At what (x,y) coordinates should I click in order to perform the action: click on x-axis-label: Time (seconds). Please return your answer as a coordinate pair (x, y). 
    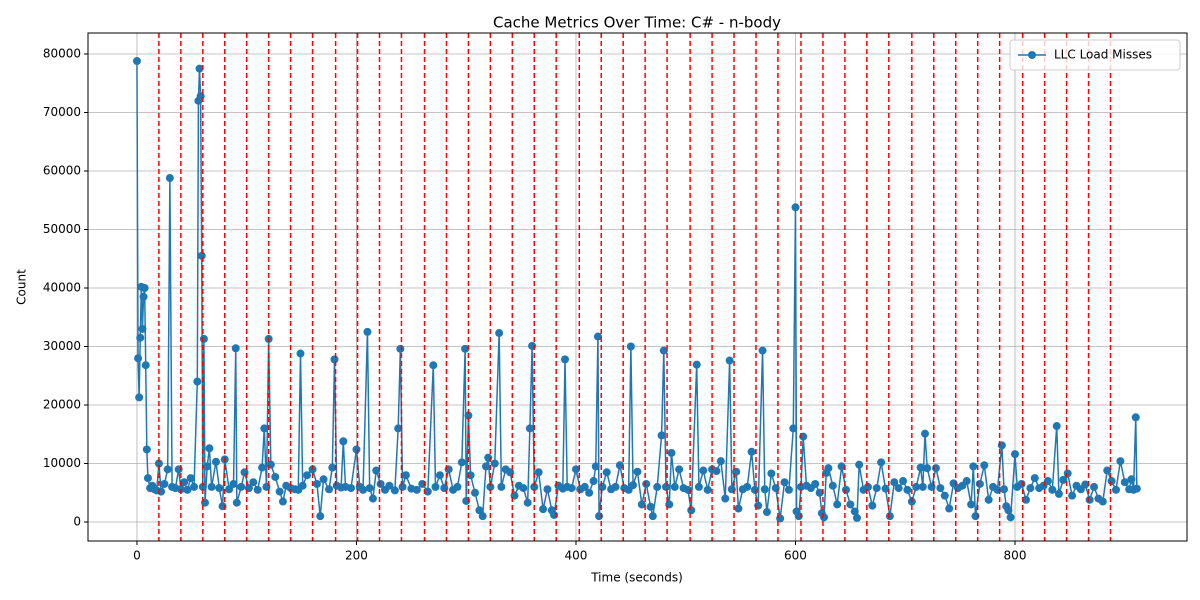
    Looking at the image, I should click on (636, 578).